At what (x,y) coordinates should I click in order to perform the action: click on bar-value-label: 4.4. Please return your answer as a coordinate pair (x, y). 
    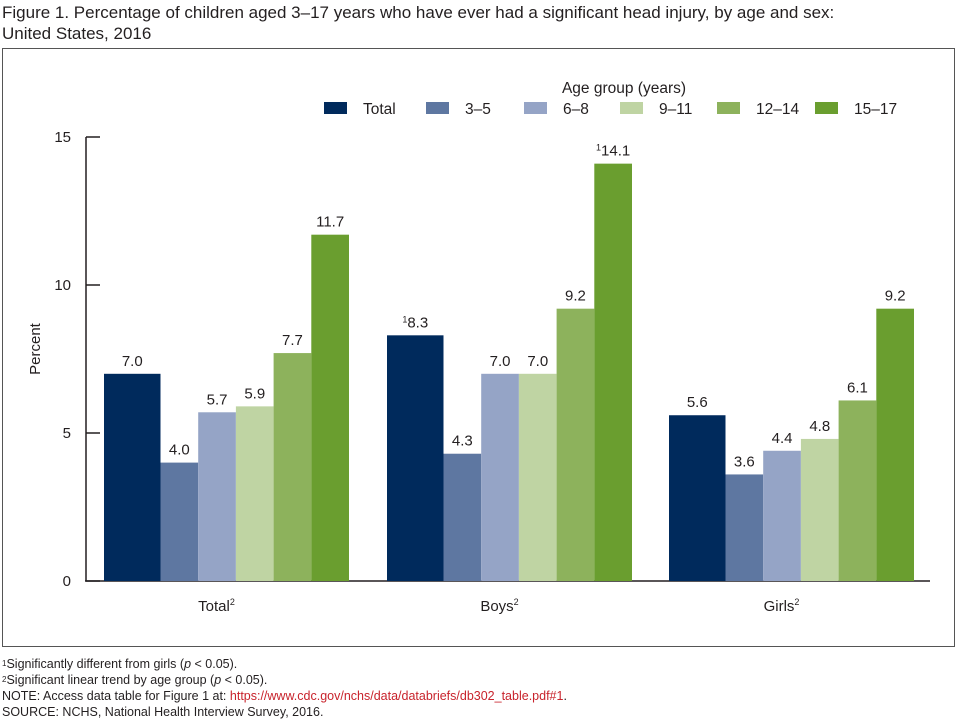
    Looking at the image, I should click on (782, 438).